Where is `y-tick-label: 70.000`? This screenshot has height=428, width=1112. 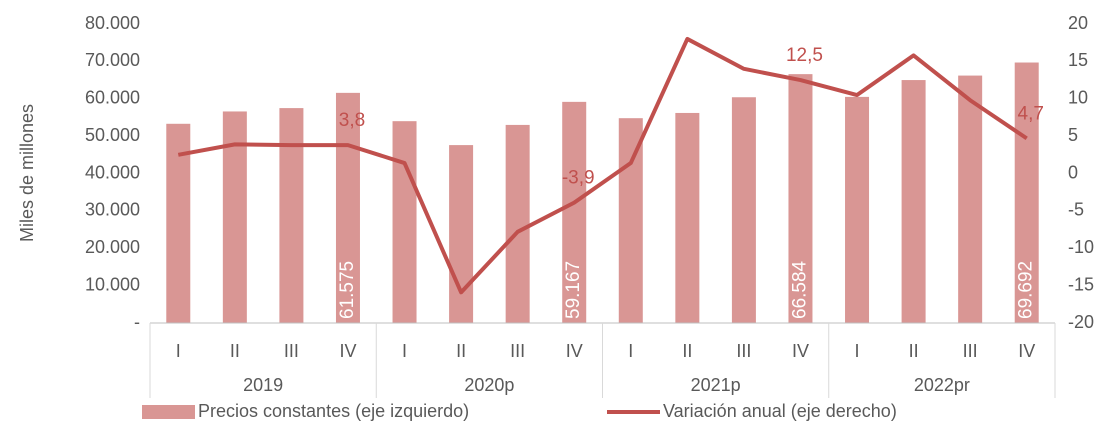
y-tick-label: 70.000 is located at coordinates (112, 60).